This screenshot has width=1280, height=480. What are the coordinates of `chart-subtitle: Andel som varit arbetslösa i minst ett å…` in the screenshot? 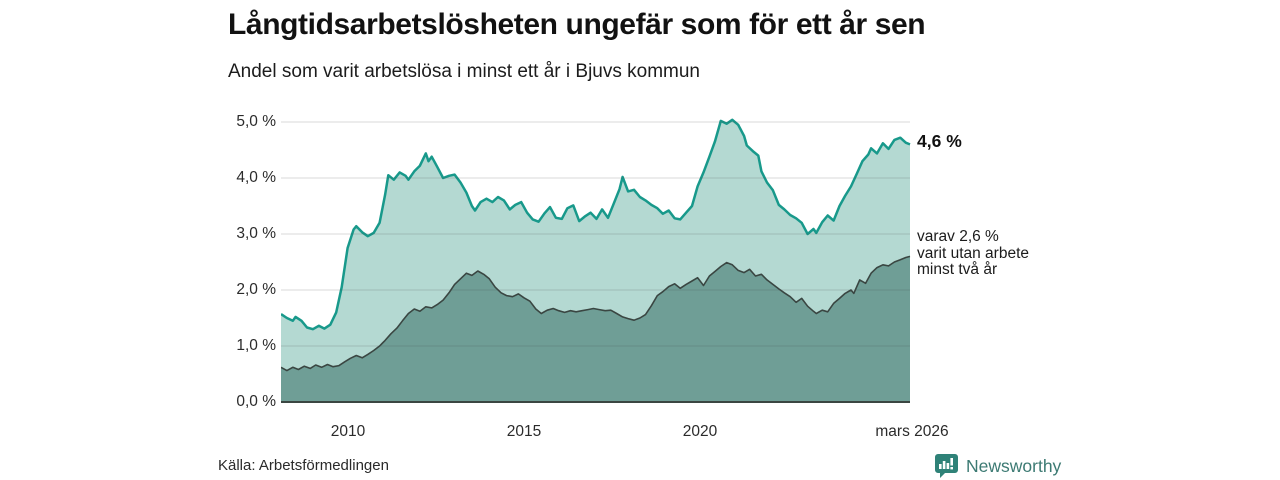 It's located at (464, 71).